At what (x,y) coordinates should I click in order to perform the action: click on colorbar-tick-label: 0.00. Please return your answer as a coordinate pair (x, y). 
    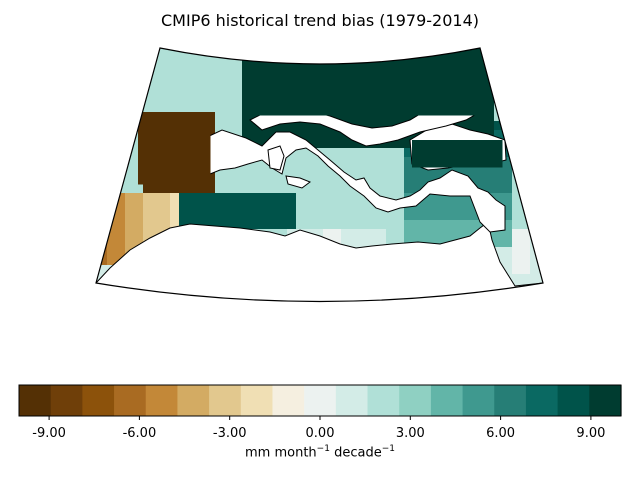
    Looking at the image, I should click on (320, 433).